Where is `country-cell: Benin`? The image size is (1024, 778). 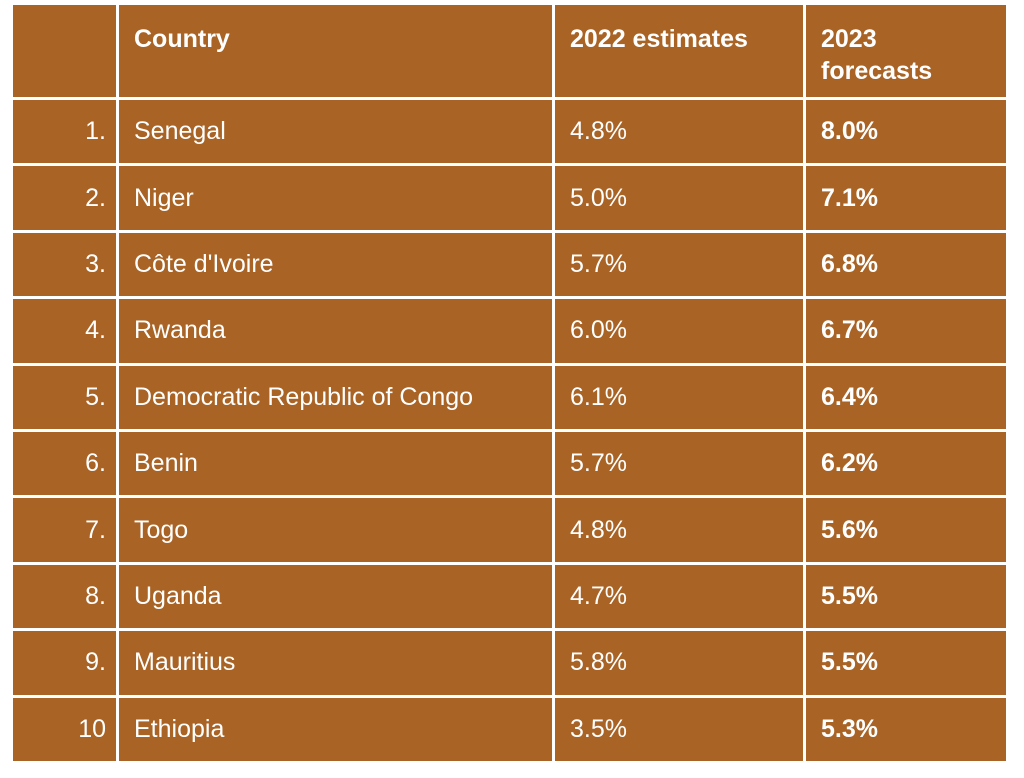 country-cell: Benin is located at coordinates (335, 463).